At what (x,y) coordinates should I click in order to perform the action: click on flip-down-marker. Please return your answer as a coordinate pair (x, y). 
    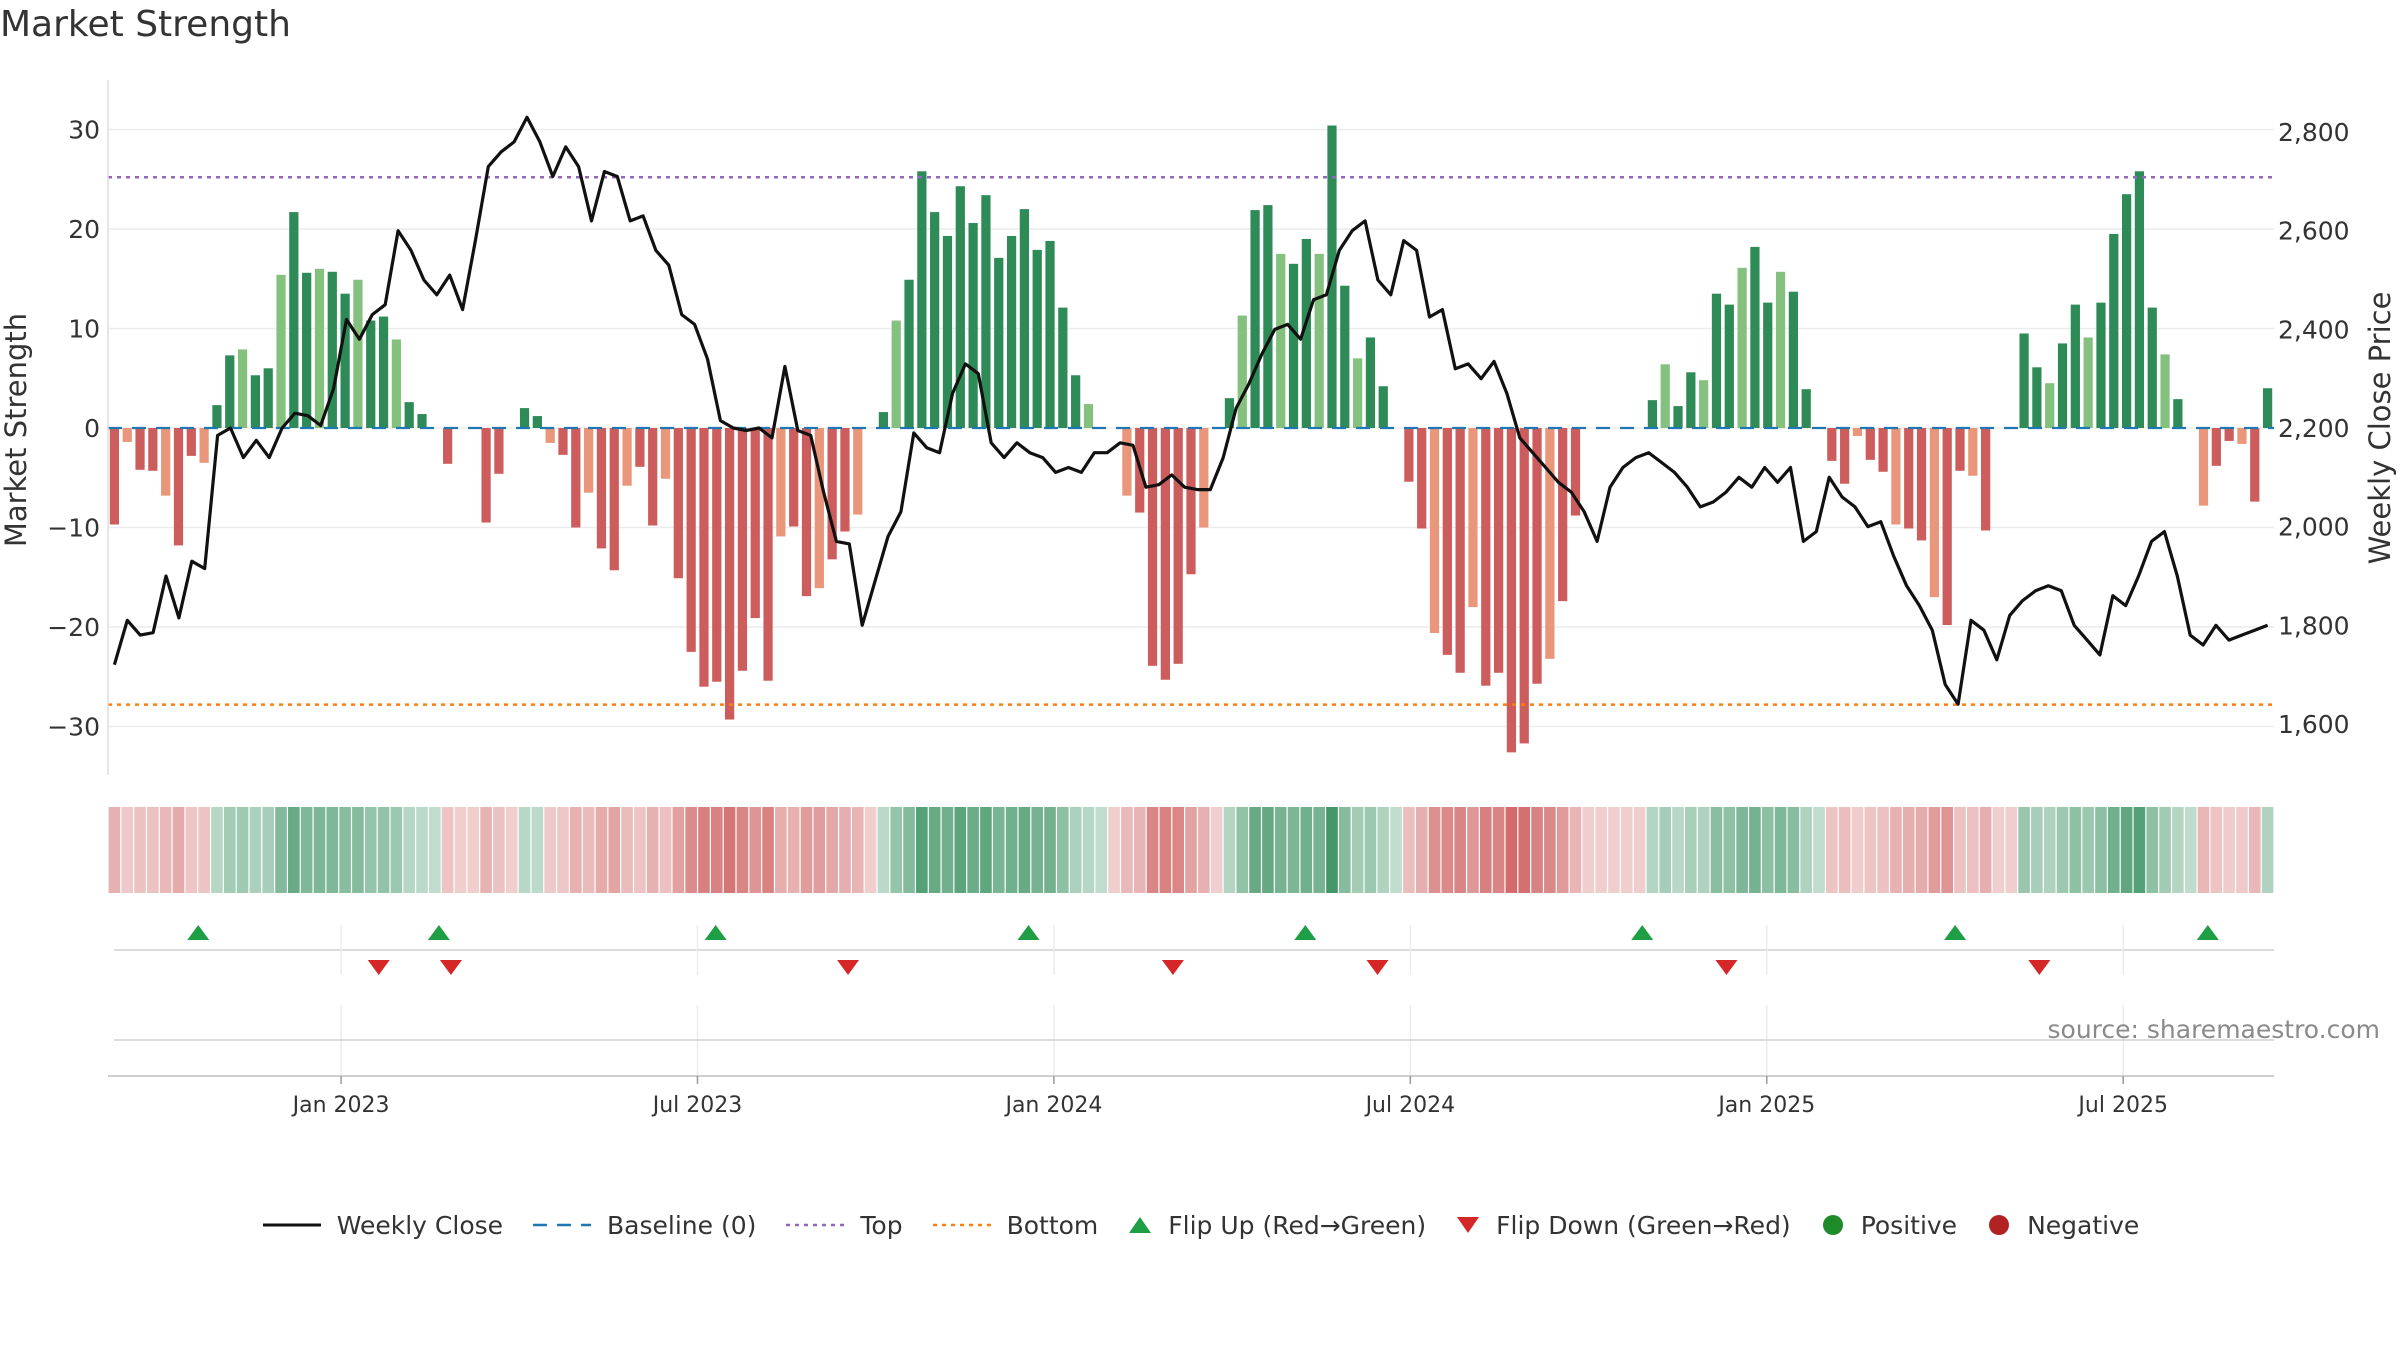
    Looking at the image, I should click on (378, 967).